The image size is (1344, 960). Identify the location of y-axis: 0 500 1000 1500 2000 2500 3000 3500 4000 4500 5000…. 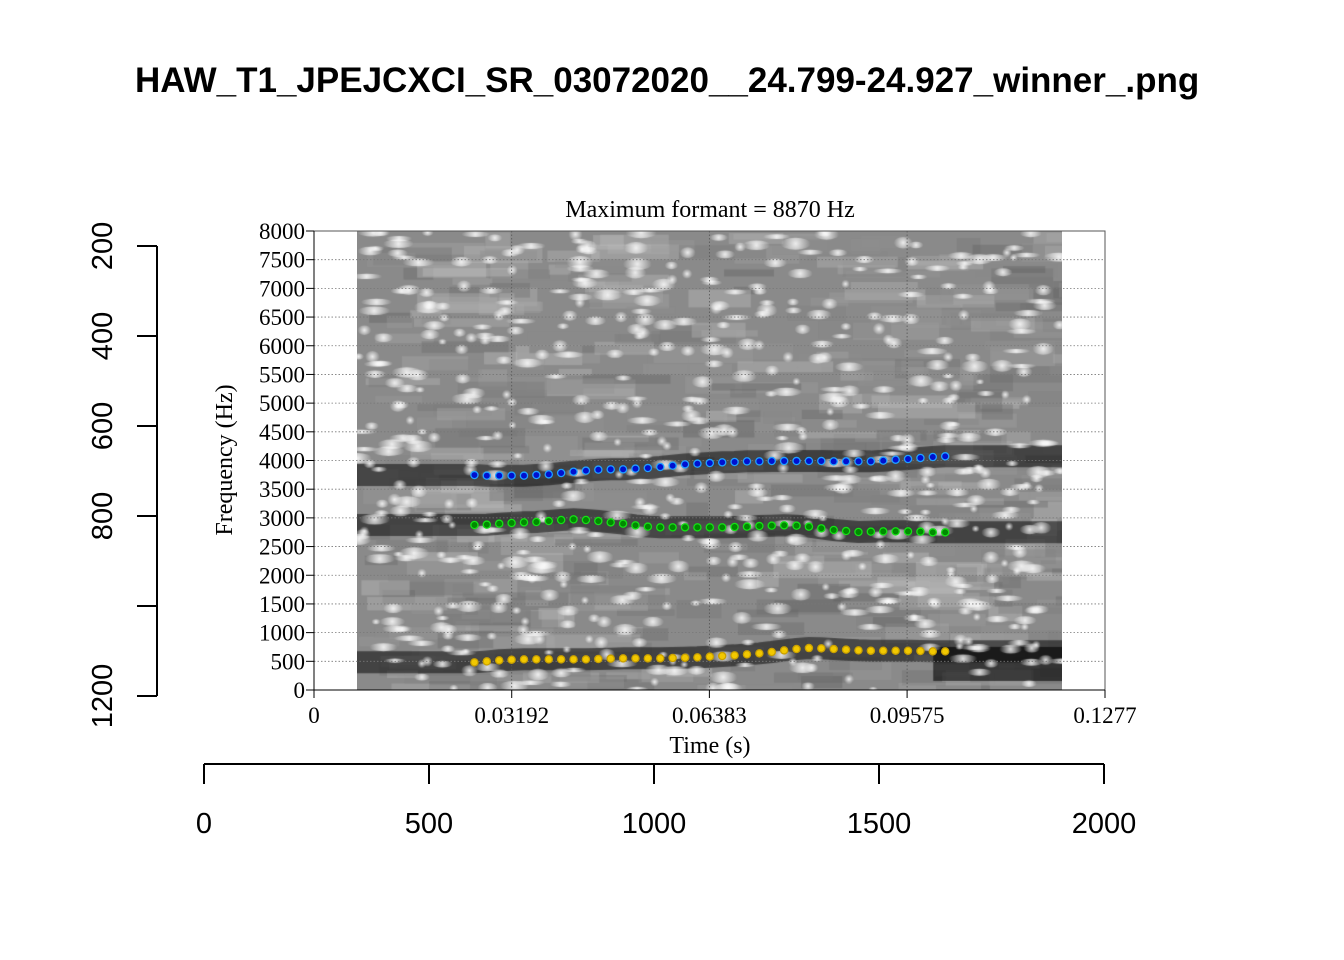
(287, 461).